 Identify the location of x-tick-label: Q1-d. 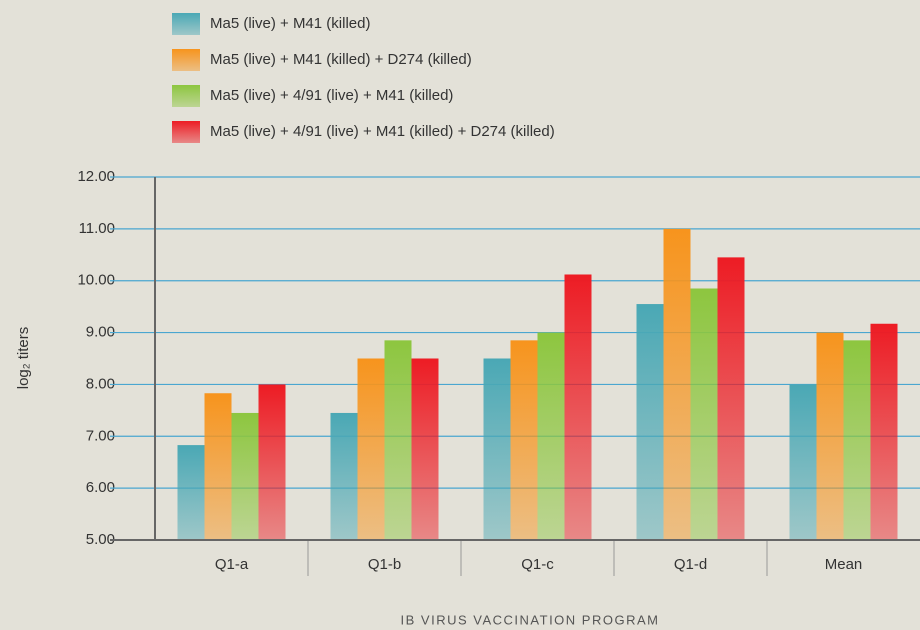
(690, 564).